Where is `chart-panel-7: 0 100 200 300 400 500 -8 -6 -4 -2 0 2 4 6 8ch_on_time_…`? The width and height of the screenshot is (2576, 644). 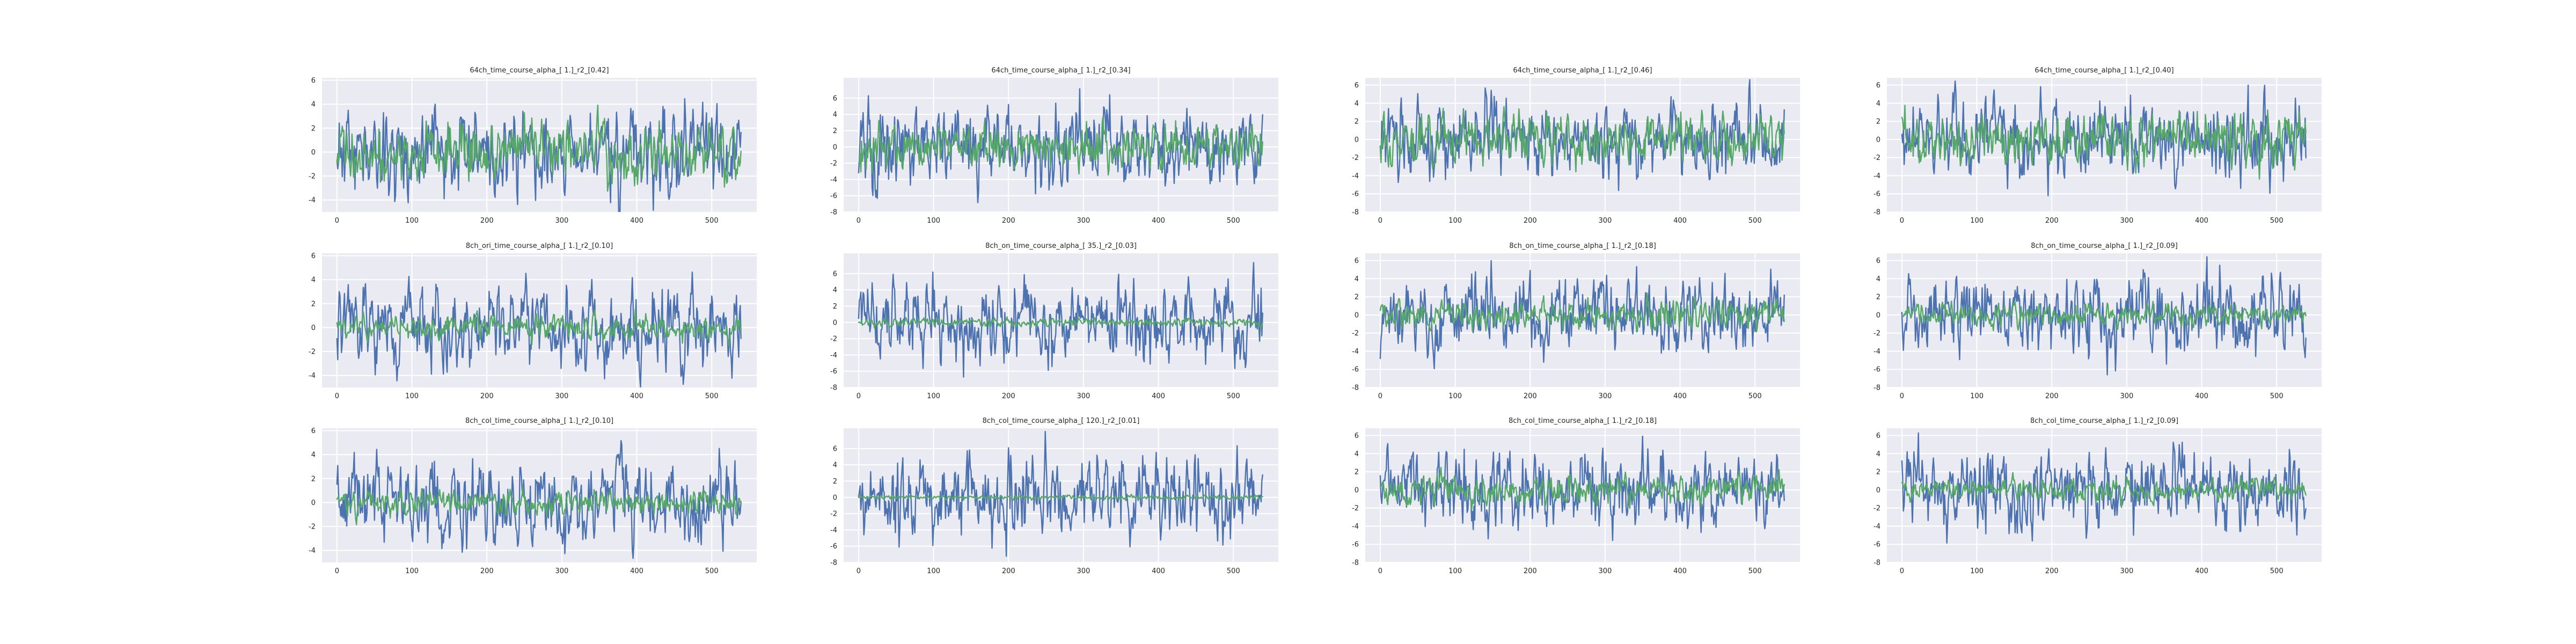 chart-panel-7: 0 100 200 300 400 500 -8 -6 -4 -2 0 2 4 6 8ch_on_time_… is located at coordinates (1576, 321).